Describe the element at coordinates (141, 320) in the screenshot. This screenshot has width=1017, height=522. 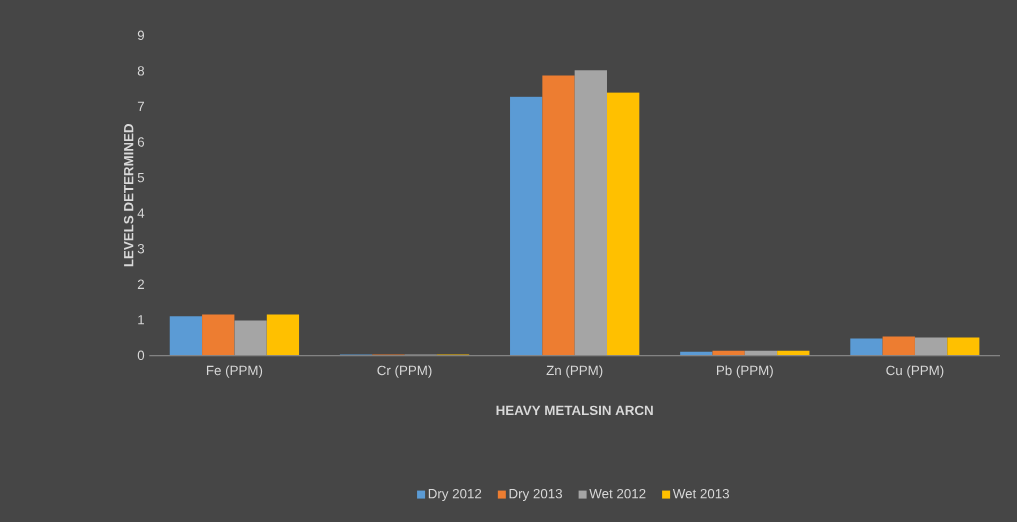
I see `y-tick-label: 1` at that location.